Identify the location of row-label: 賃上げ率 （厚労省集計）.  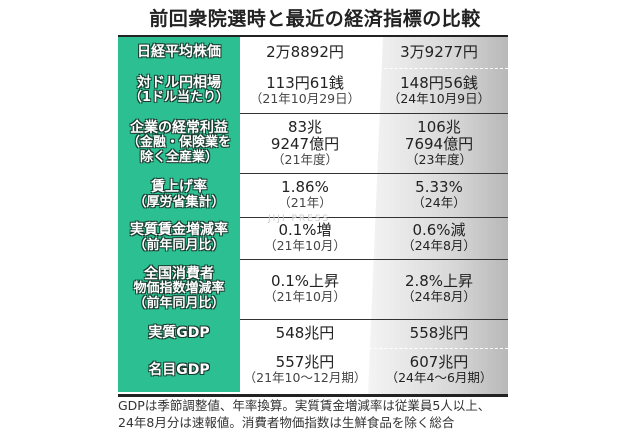
(179, 195).